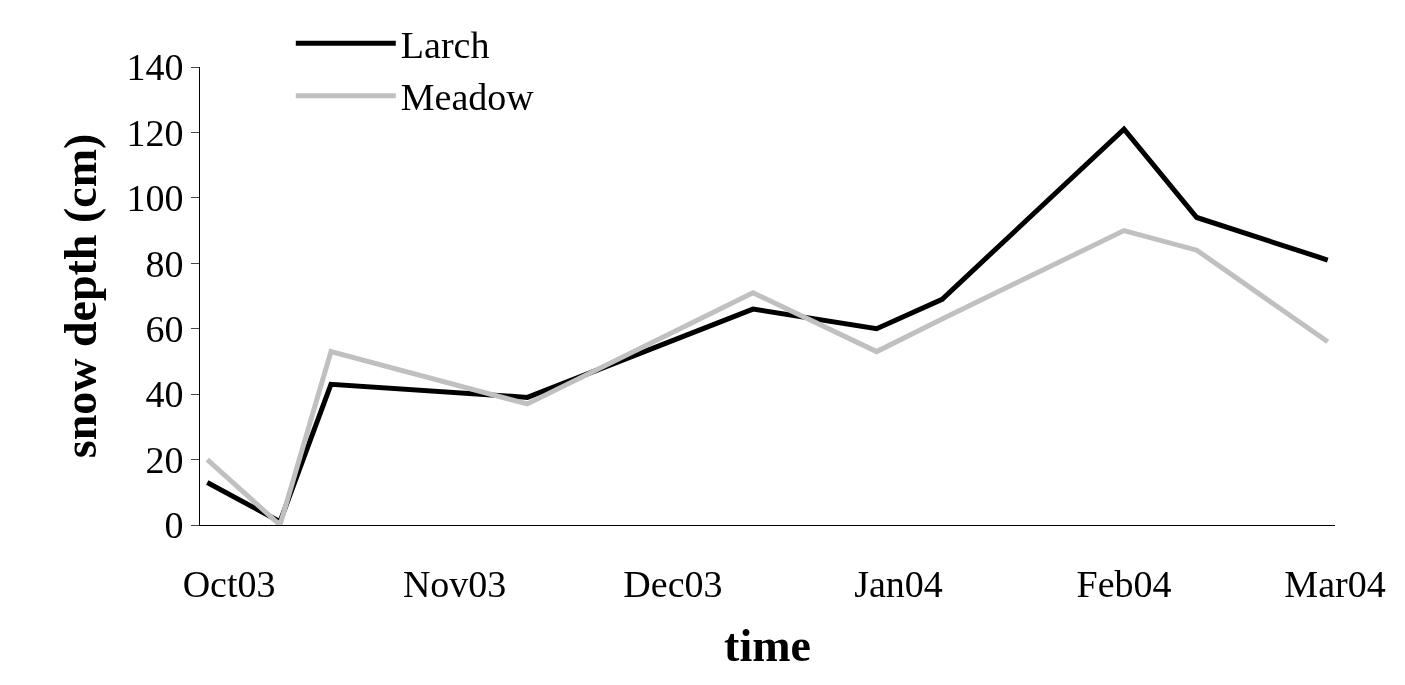  Describe the element at coordinates (1124, 583) in the screenshot. I see `x-tick-label: Feb04` at that location.